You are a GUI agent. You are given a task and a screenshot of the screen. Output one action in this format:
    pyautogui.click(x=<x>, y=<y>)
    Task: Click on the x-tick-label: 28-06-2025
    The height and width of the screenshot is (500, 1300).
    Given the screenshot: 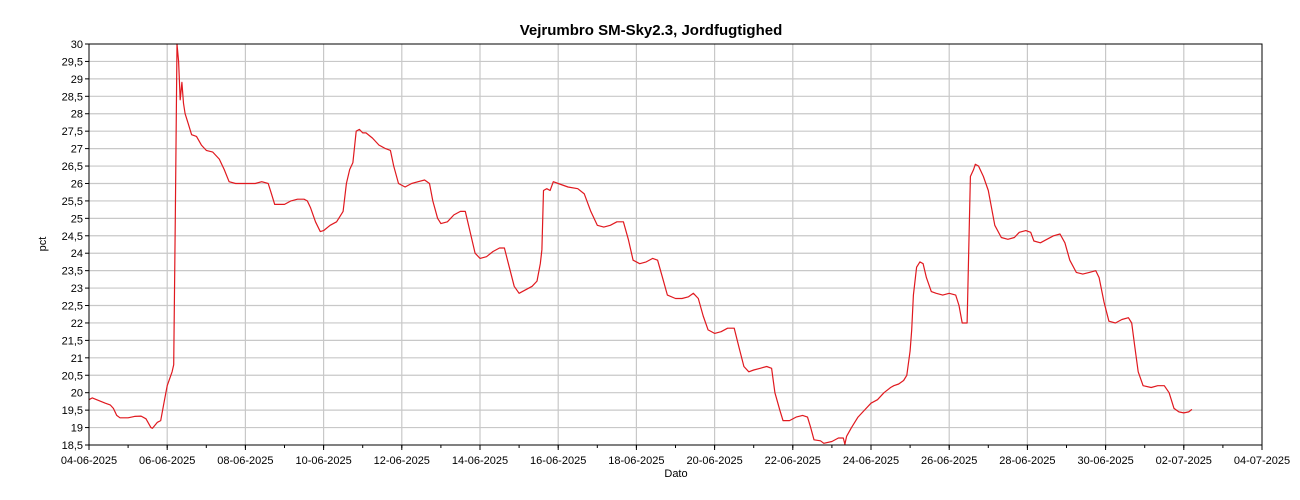 What is the action you would take?
    pyautogui.click(x=1027, y=461)
    